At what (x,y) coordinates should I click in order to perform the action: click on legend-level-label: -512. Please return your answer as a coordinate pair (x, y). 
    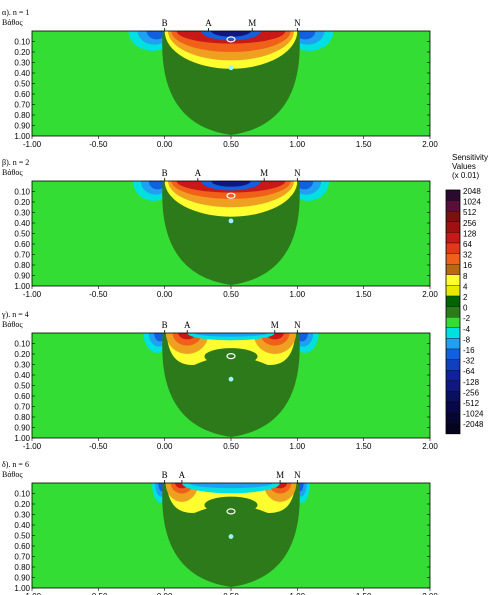
    Looking at the image, I should click on (471, 403).